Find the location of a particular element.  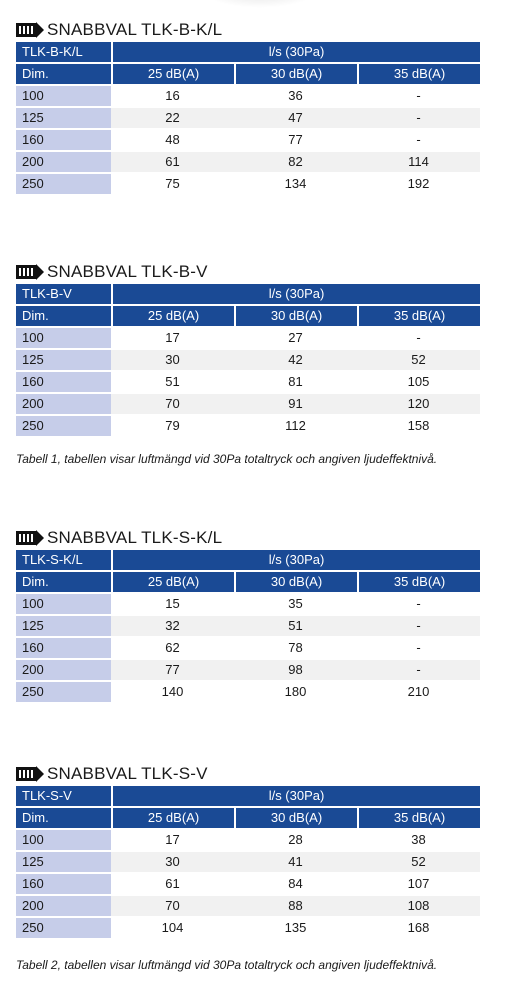

flow-value-cell: 32 is located at coordinates (172, 627).